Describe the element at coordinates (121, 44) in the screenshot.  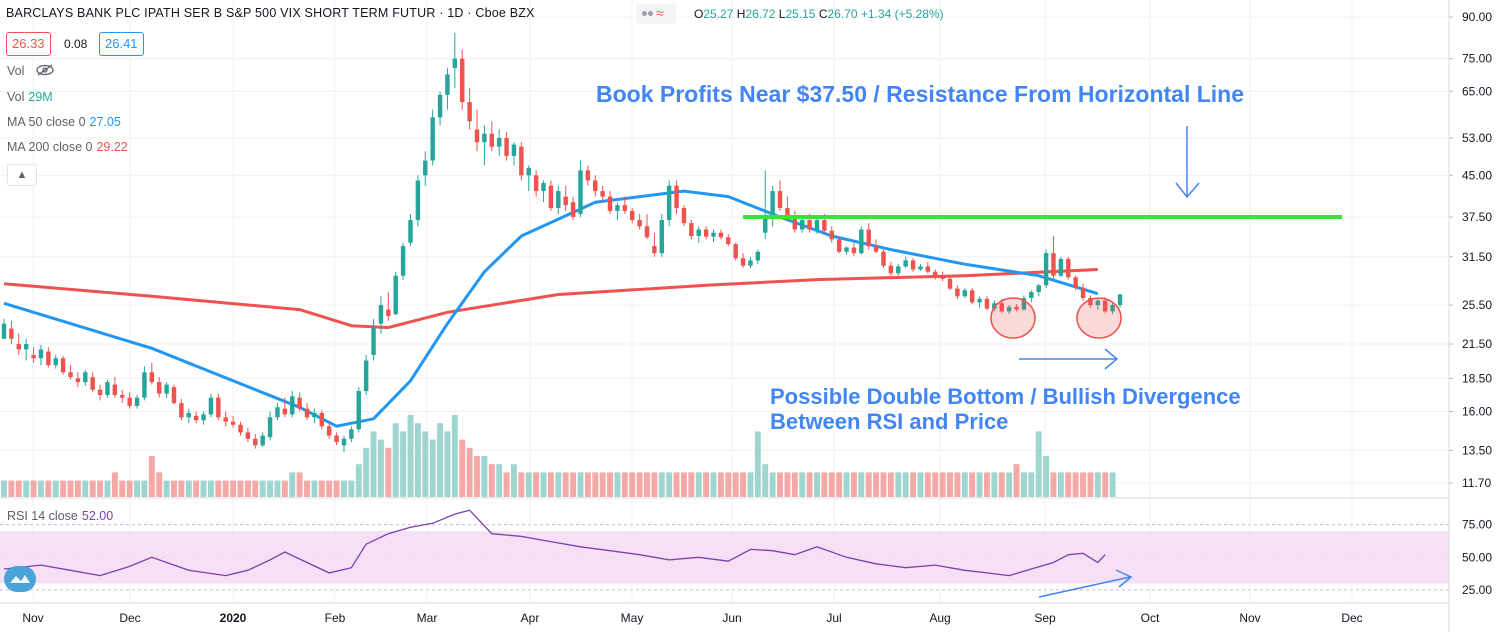
I see `ask-price-box: 26.41` at that location.